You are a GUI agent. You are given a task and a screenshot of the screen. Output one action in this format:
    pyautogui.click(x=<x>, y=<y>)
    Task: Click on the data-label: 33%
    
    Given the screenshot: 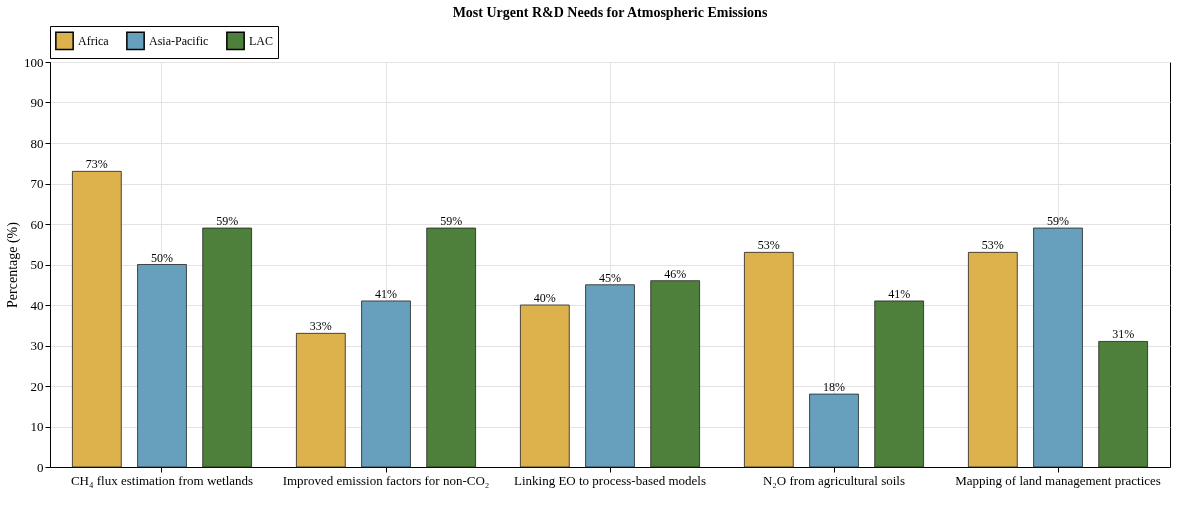 What is the action you would take?
    pyautogui.click(x=320, y=326)
    